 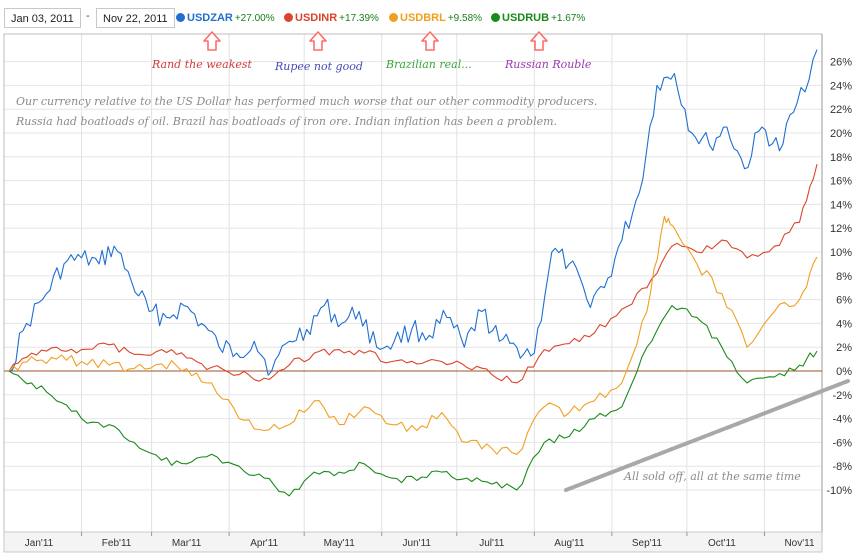 What do you see at coordinates (202, 64) in the screenshot?
I see `annotation-rand: Rand the weakest` at bounding box center [202, 64].